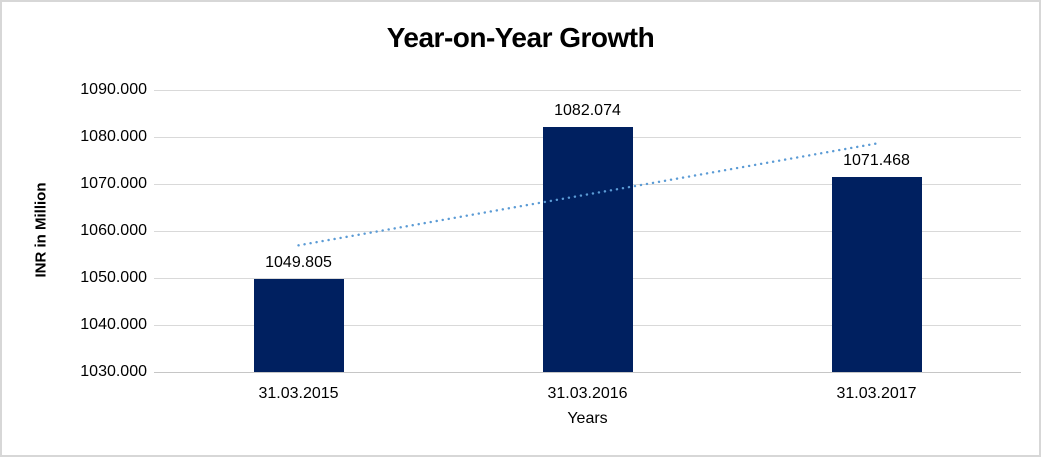 This screenshot has width=1041, height=457. Describe the element at coordinates (113, 230) in the screenshot. I see `y-axis-tick-label: 1060.000` at that location.